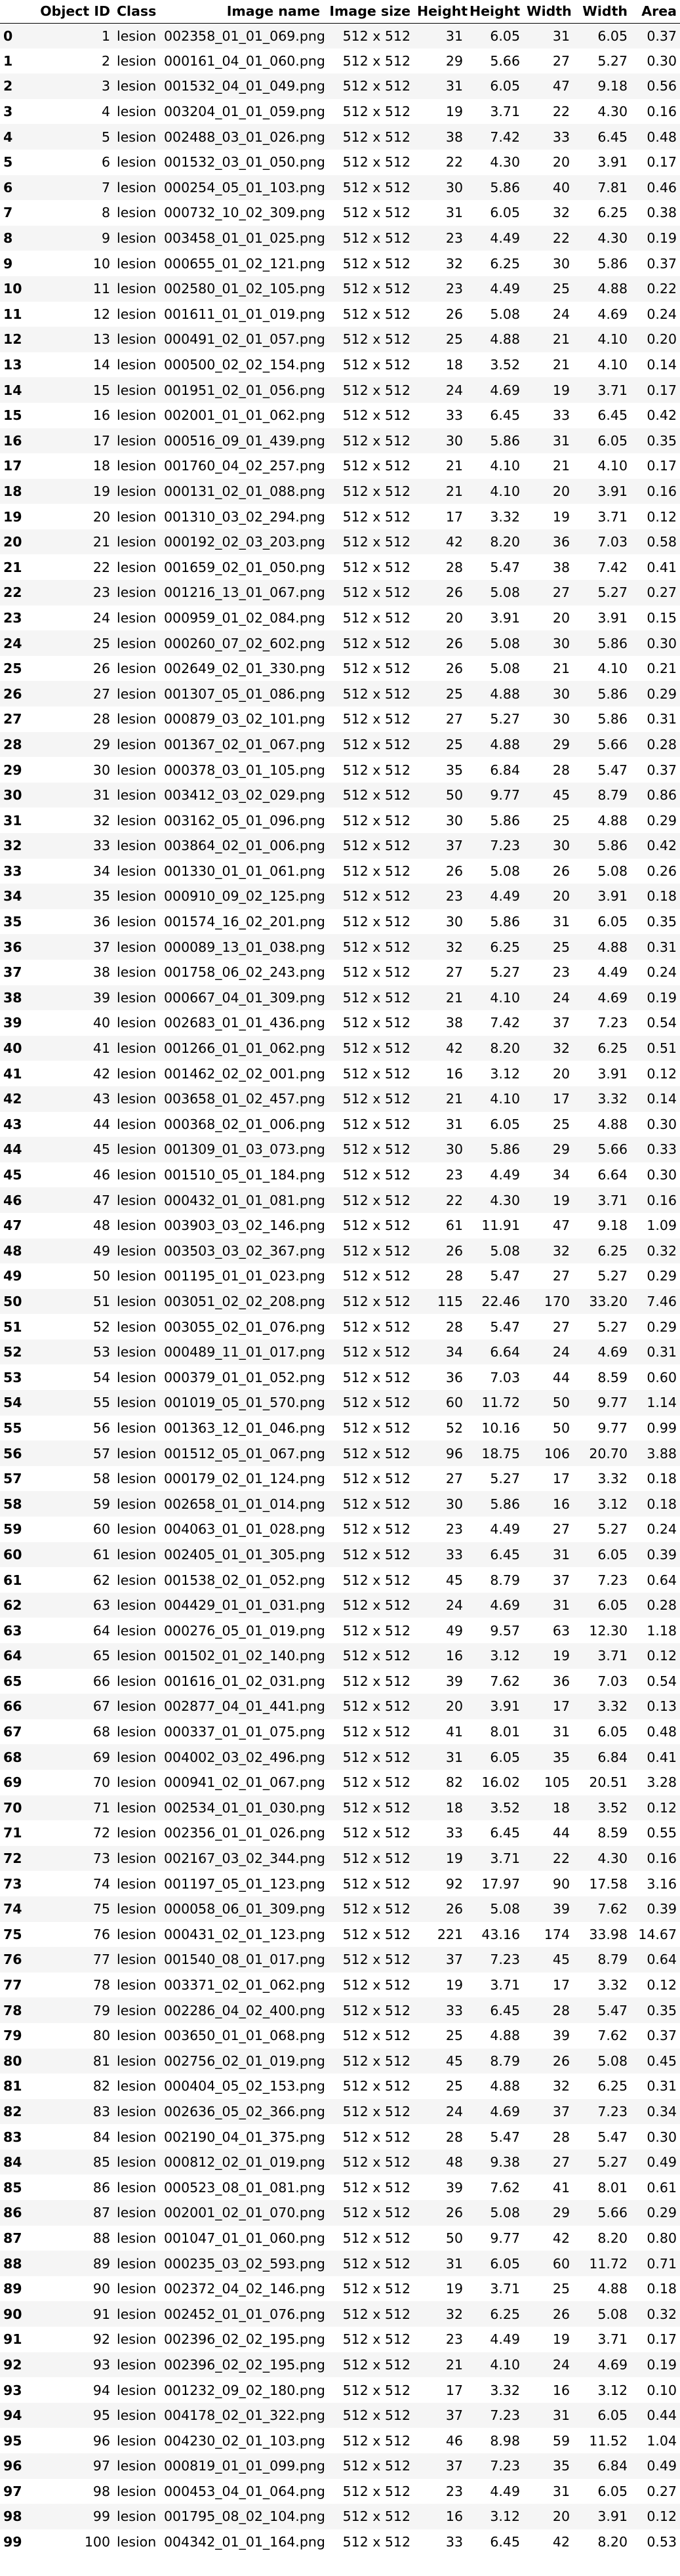  I want to click on cell-image-name: 000378_03_01_105.png, so click(244, 770).